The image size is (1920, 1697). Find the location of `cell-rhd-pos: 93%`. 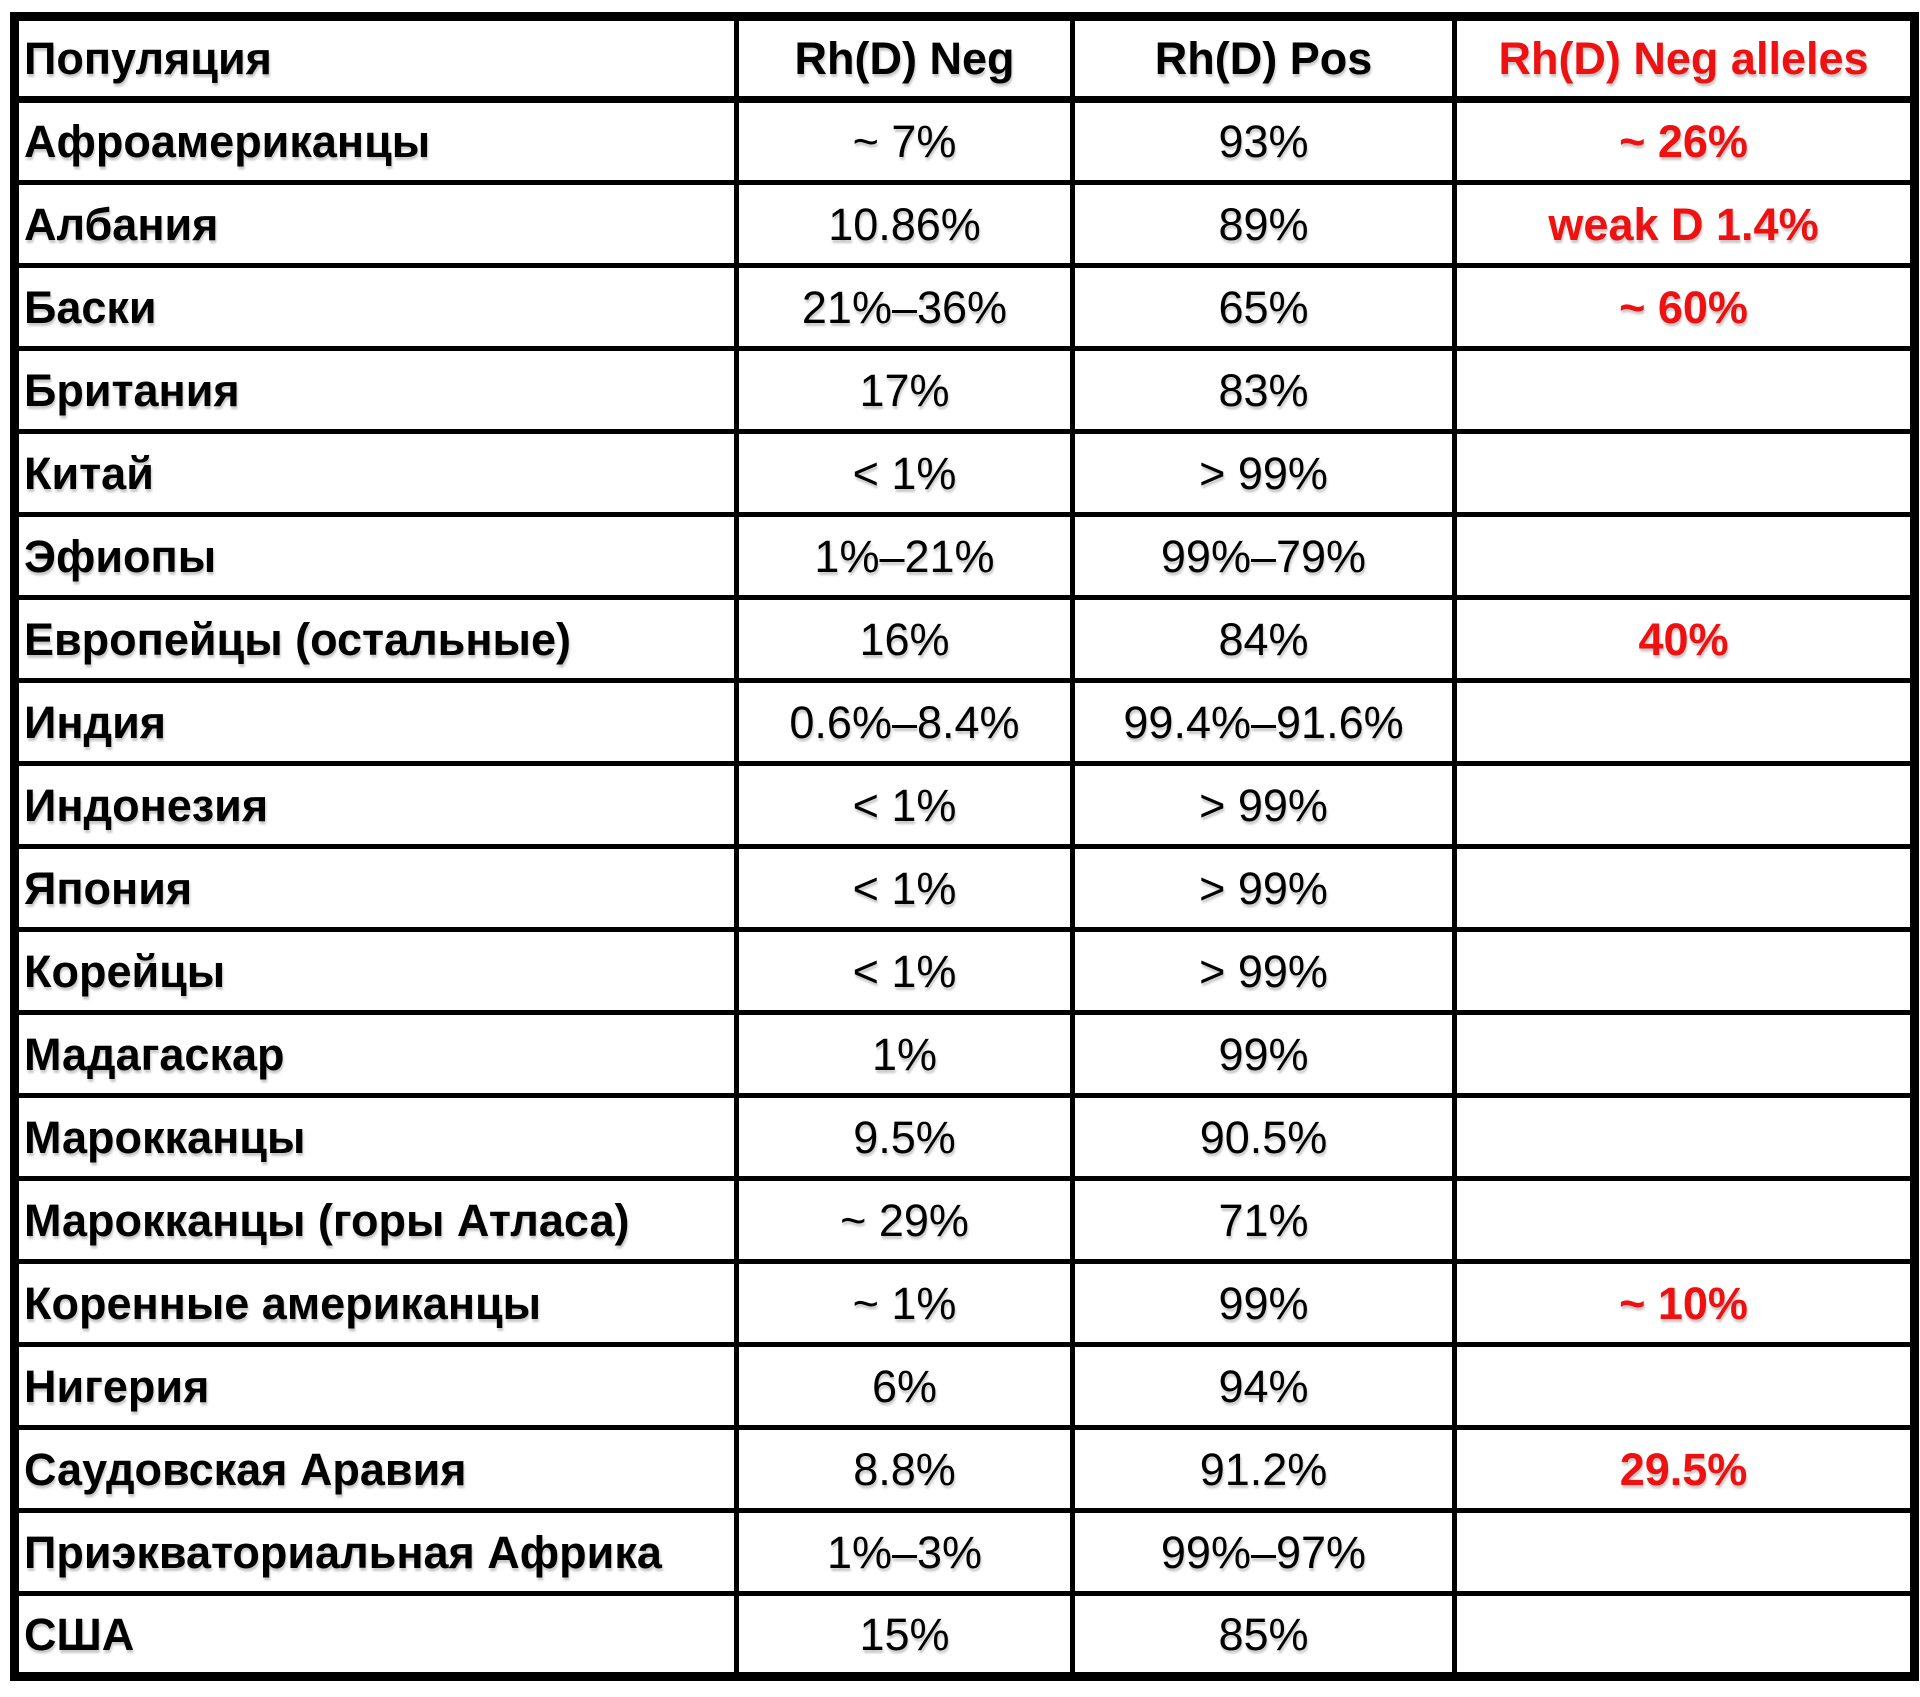

cell-rhd-pos: 93% is located at coordinates (1263, 141).